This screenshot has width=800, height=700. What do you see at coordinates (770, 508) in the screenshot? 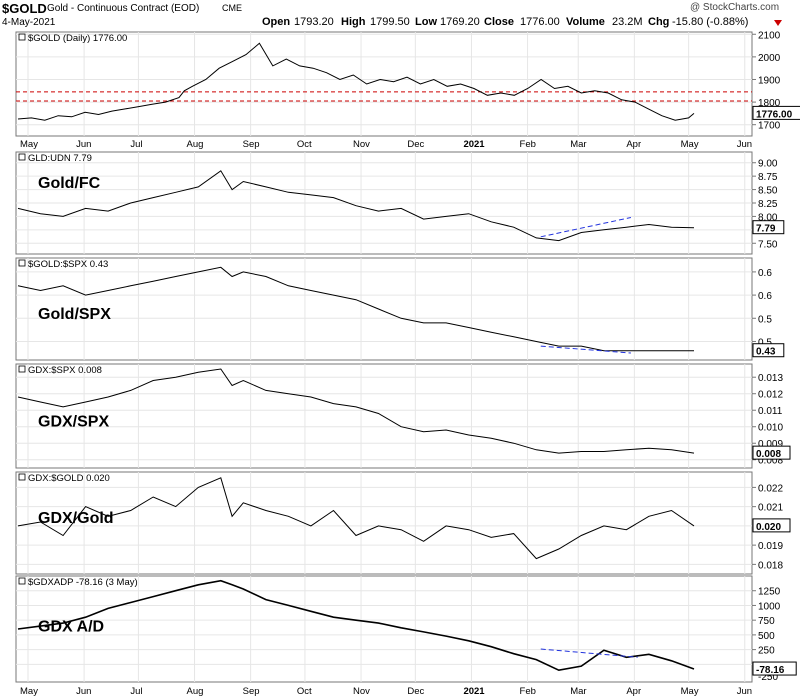
I see `y-tick-label: 0.021` at bounding box center [770, 508].